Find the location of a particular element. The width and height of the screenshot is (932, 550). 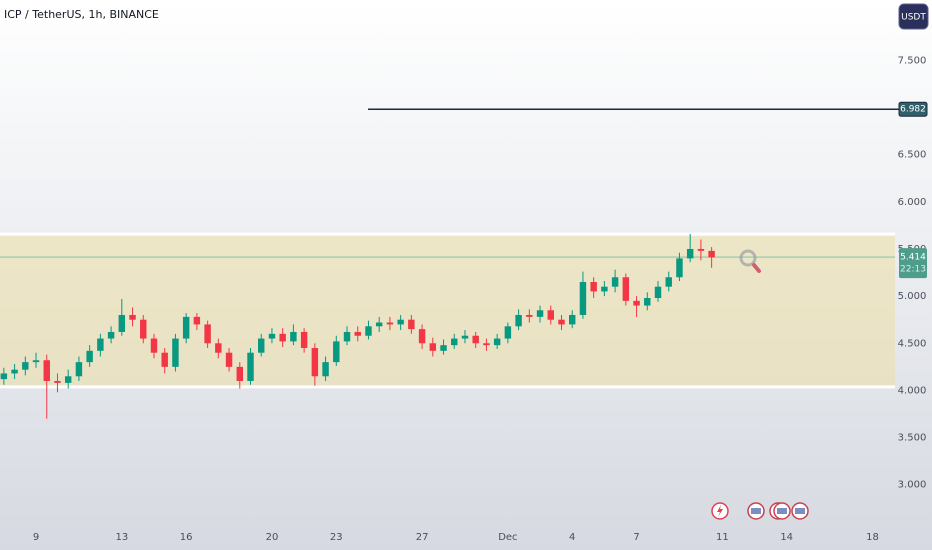

last-price-label: 5.414 is located at coordinates (913, 258).